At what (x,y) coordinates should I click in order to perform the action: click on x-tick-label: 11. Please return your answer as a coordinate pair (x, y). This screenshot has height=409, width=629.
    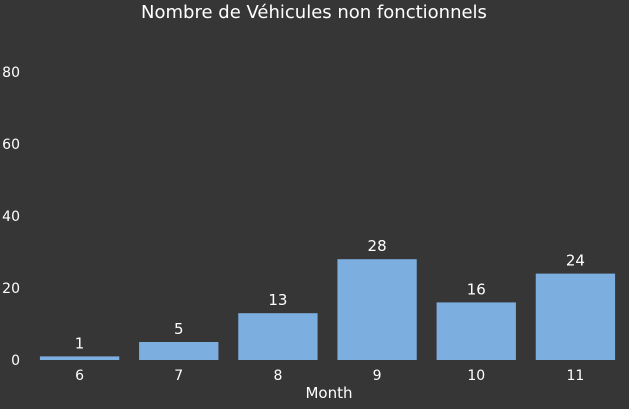
    Looking at the image, I should click on (576, 376).